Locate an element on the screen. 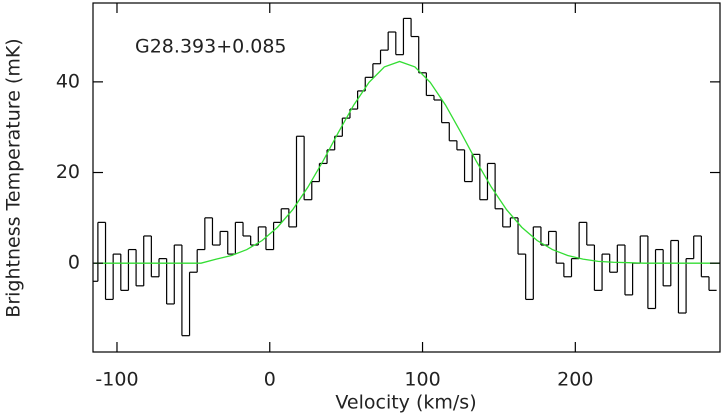 Image resolution: width=722 pixels, height=415 pixels. y-tick-label: 0 is located at coordinates (74, 263).